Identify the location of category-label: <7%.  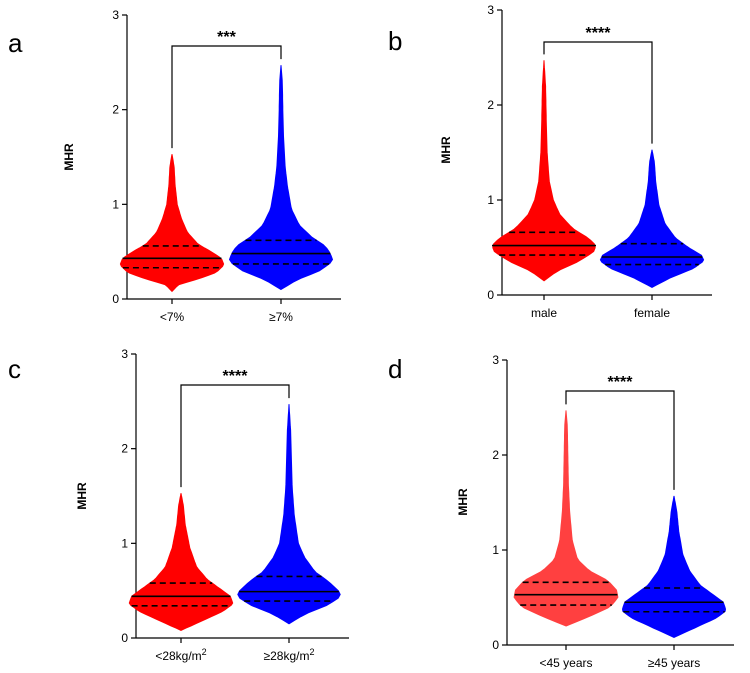
(172, 317).